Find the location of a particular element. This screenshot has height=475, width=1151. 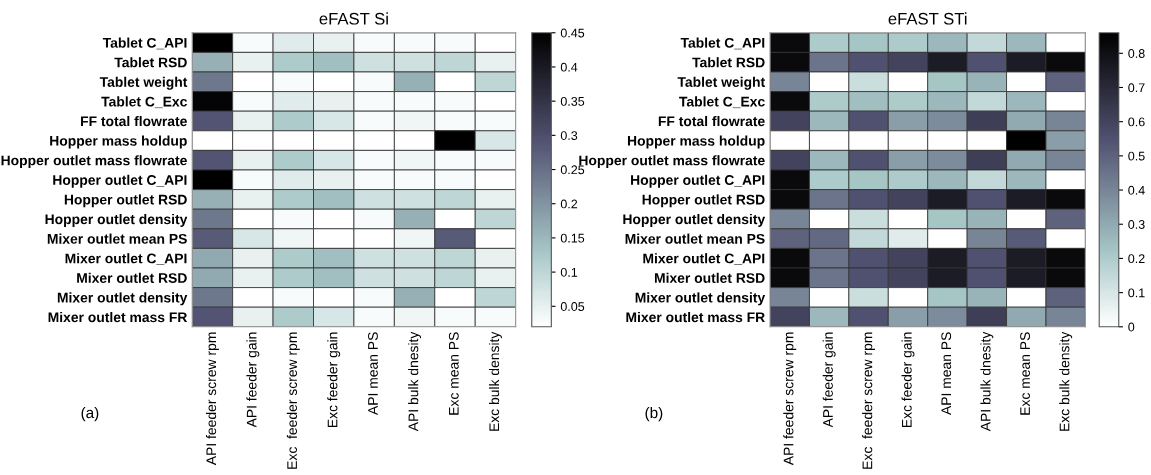

text: (a) is located at coordinates (90, 414).